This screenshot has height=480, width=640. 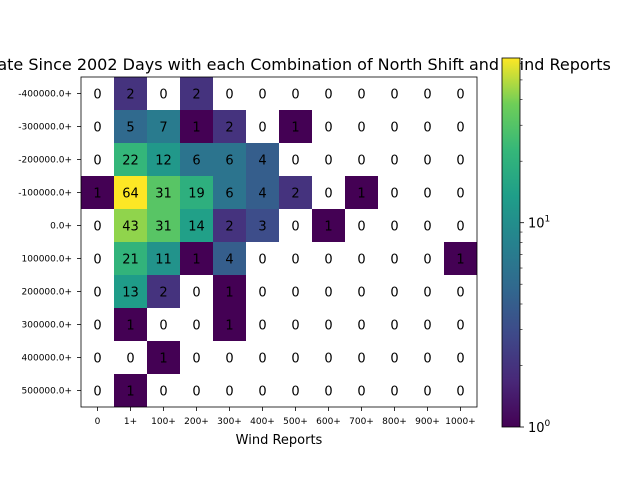 I want to click on cell-value-label: 13, so click(x=130, y=293).